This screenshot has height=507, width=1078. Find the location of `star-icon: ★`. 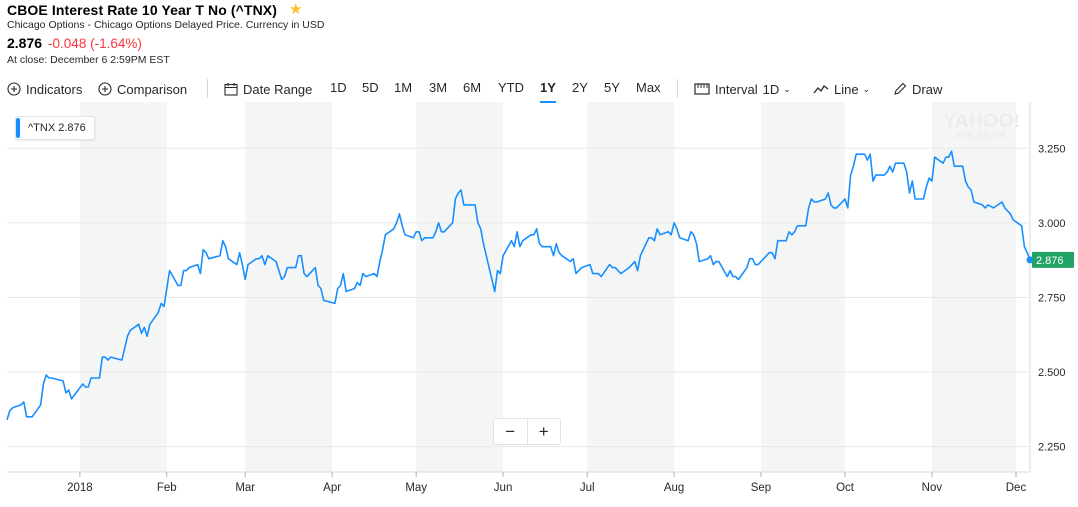

star-icon: ★ is located at coordinates (296, 9).